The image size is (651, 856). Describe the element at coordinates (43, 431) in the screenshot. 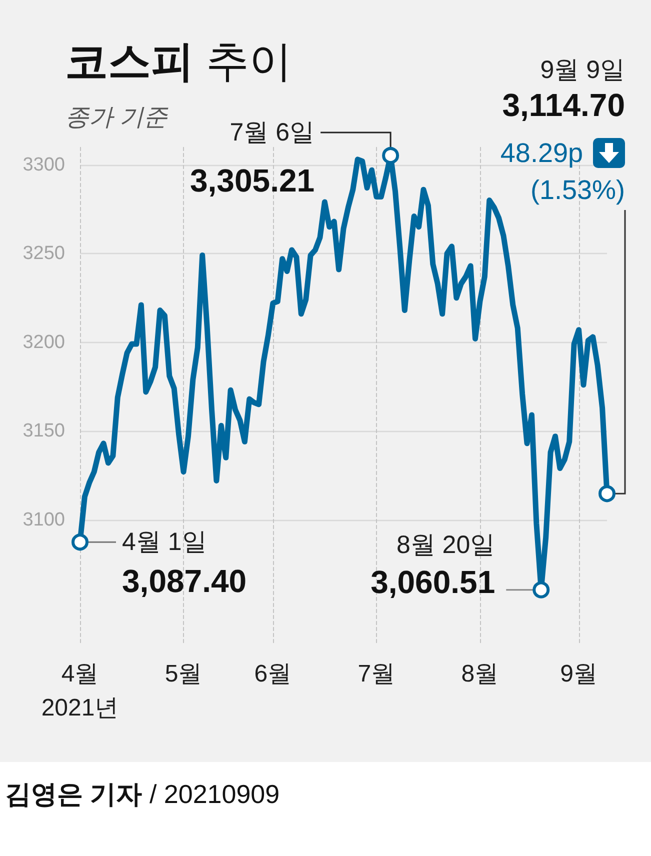

I see `y-tick-label: 3150` at that location.